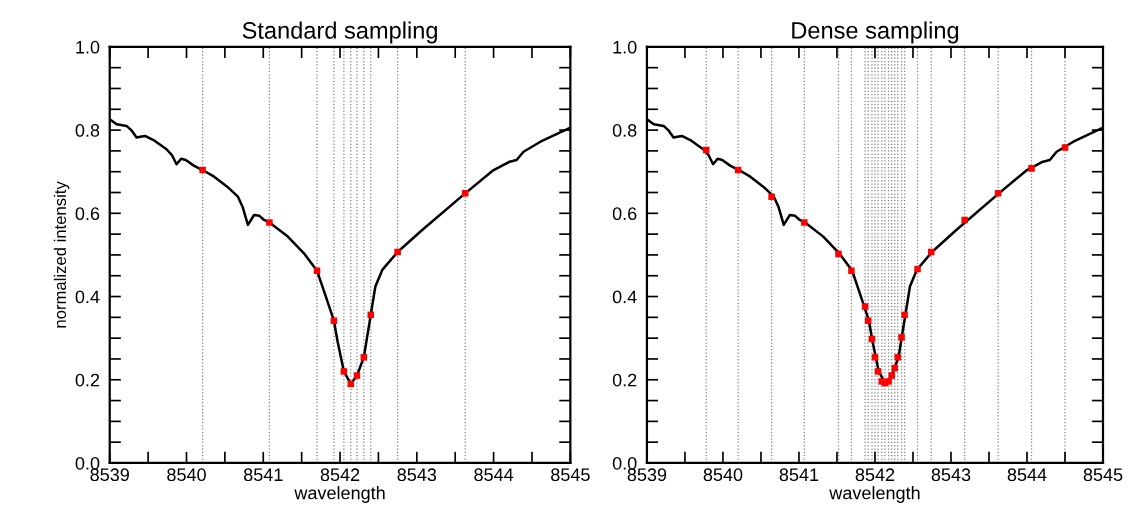 This screenshot has width=1143, height=515. I want to click on chart-title: Standard sampling, so click(339, 32).